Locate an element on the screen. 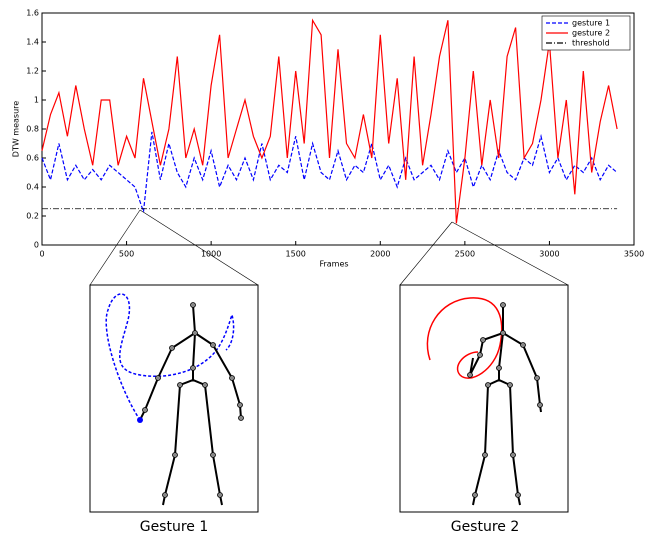 The height and width of the screenshot is (537, 656). x-tick-label: 1500 is located at coordinates (296, 254).